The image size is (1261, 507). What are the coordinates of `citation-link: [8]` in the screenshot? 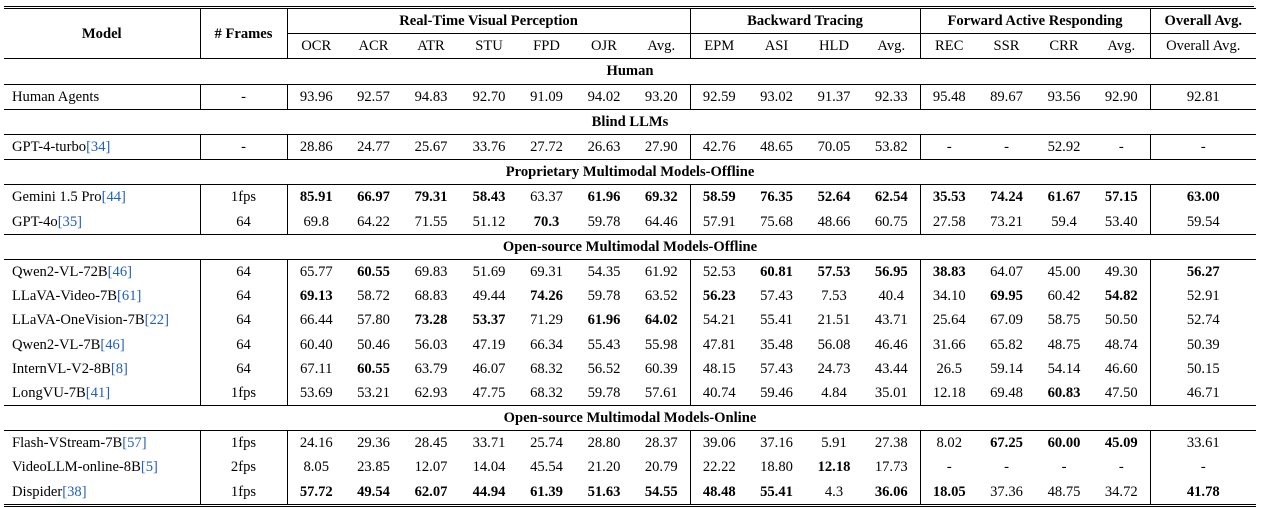 It's located at (119, 368).